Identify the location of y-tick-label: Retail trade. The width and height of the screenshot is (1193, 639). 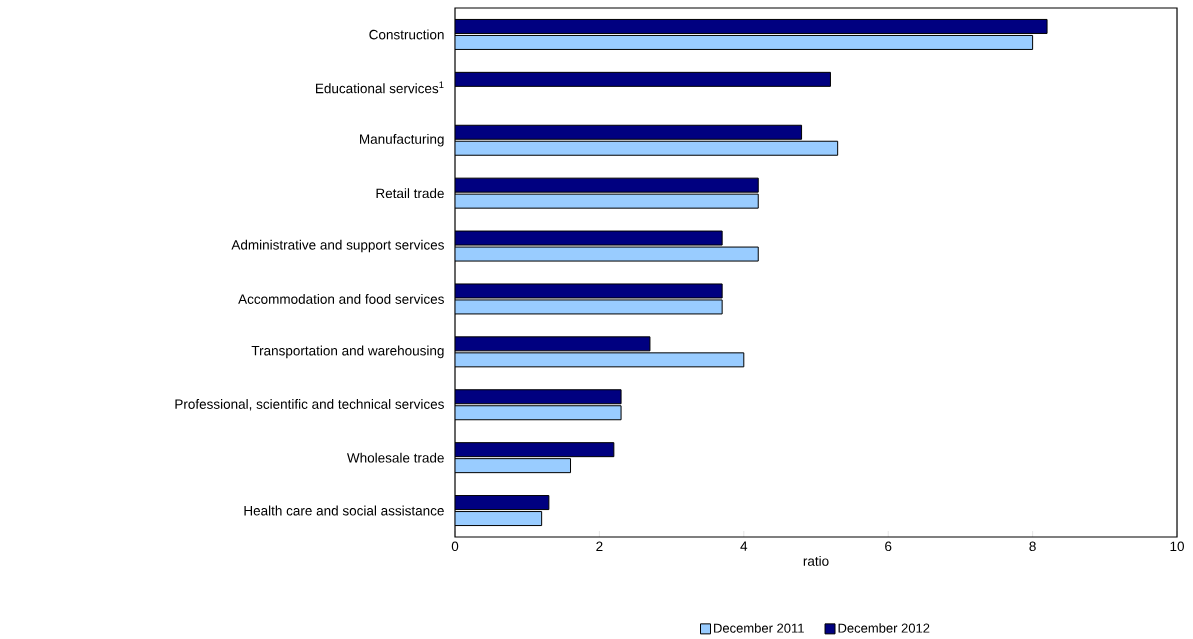
(410, 193).